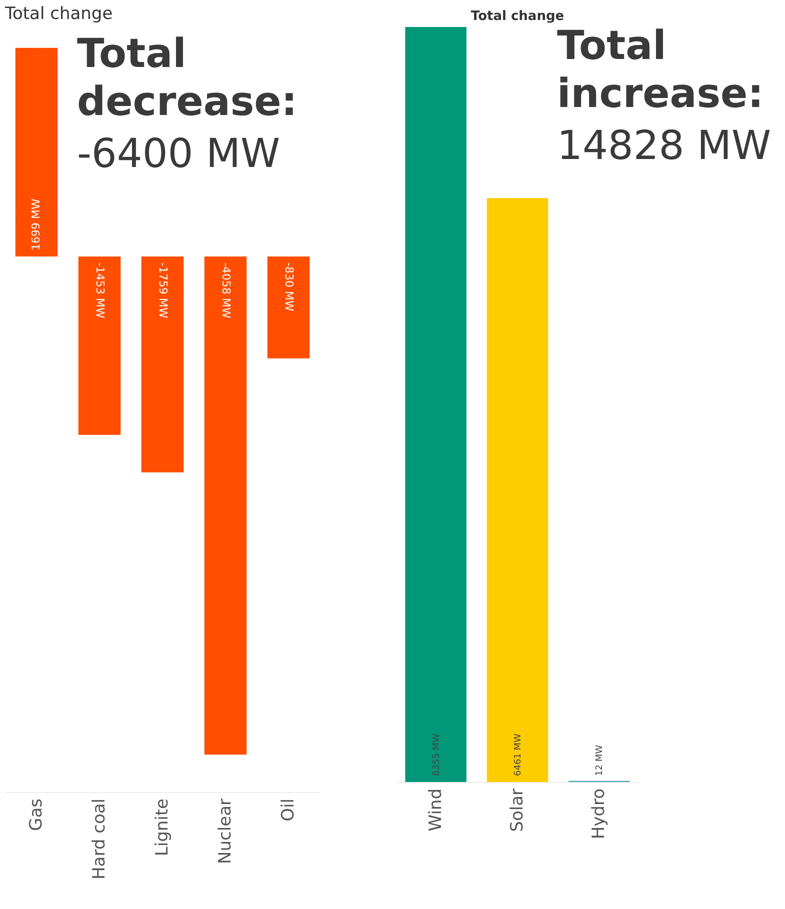  What do you see at coordinates (599, 814) in the screenshot?
I see `x-tick-label: Hydro` at bounding box center [599, 814].